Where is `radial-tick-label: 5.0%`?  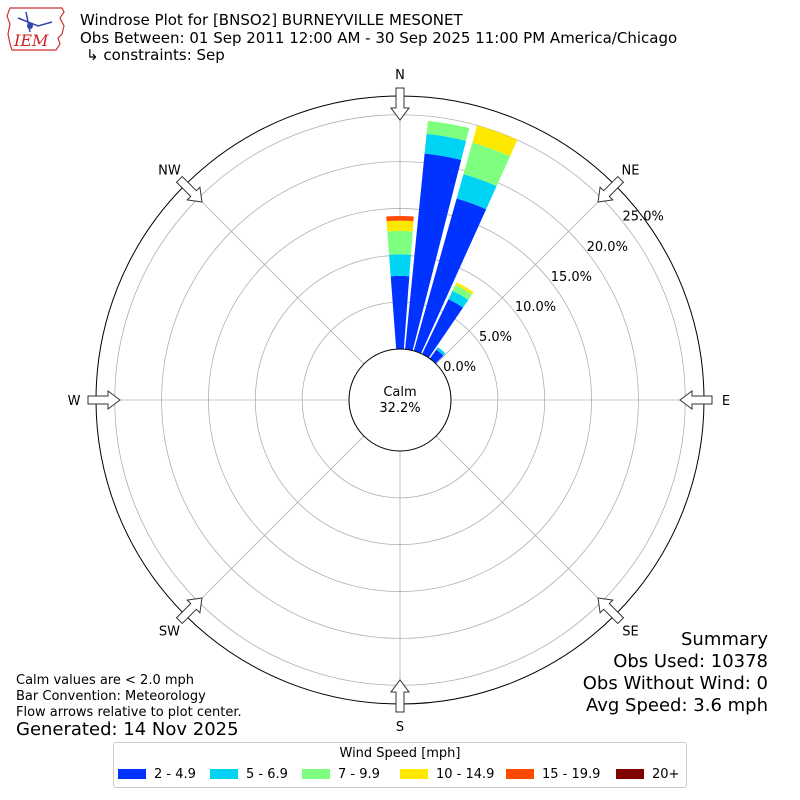 radial-tick-label: 5.0% is located at coordinates (495, 337).